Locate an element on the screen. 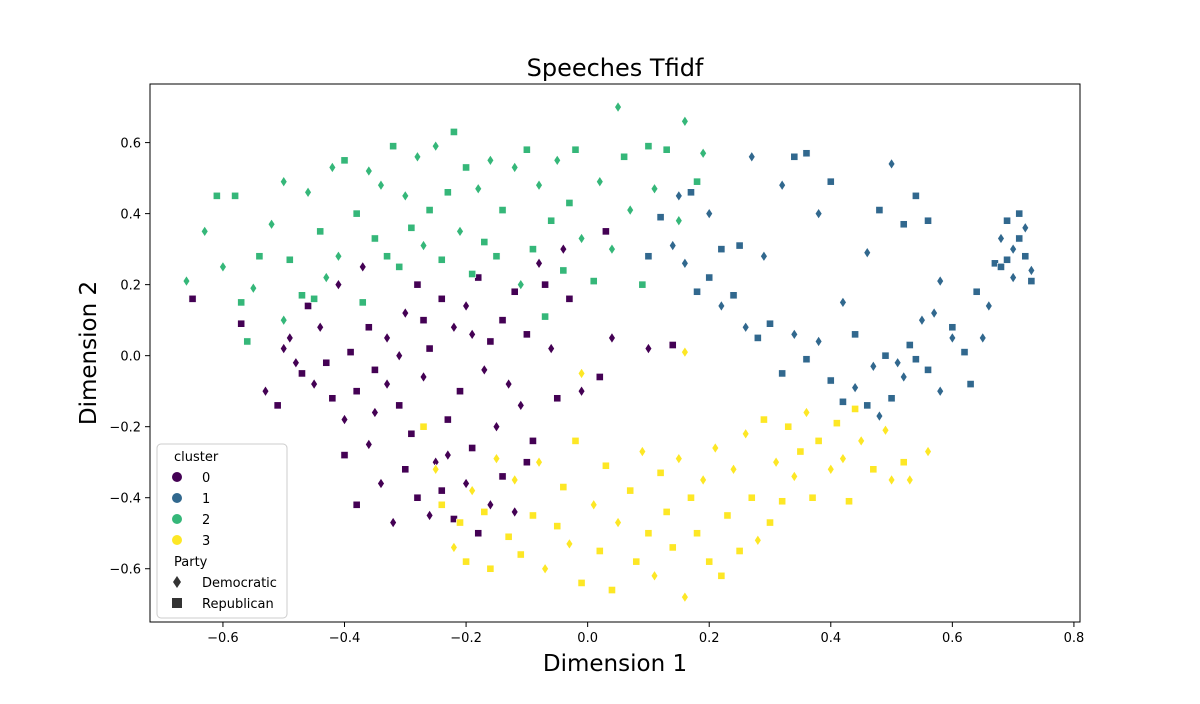 The height and width of the screenshot is (704, 1200). x-tick-label: 0.4 is located at coordinates (830, 638).